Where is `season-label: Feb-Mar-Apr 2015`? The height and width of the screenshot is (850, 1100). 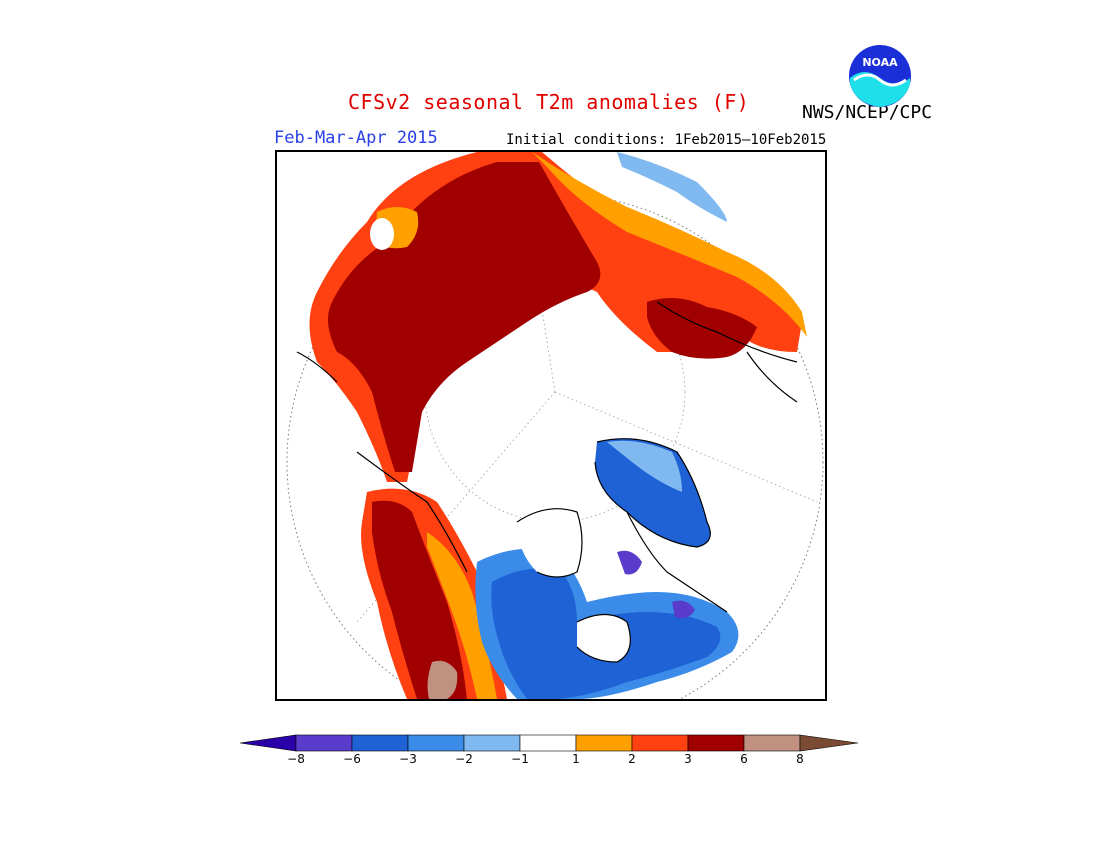 season-label: Feb-Mar-Apr 2015 is located at coordinates (356, 138).